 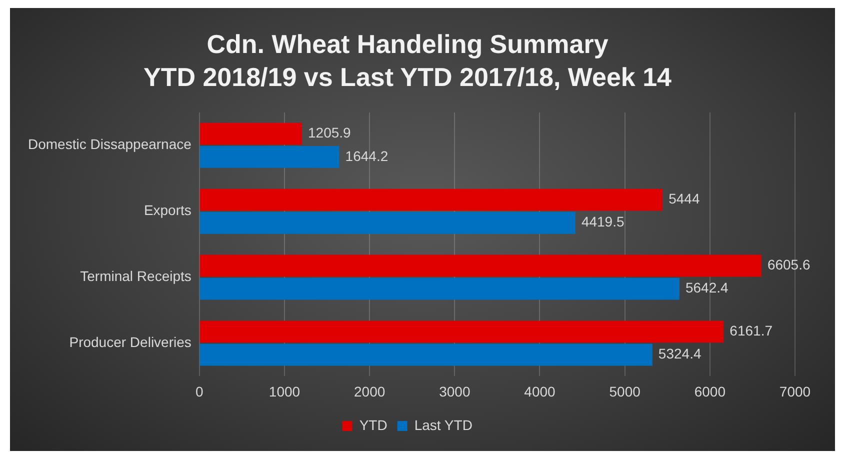 I want to click on y-tick-label: Exports, so click(x=168, y=210).